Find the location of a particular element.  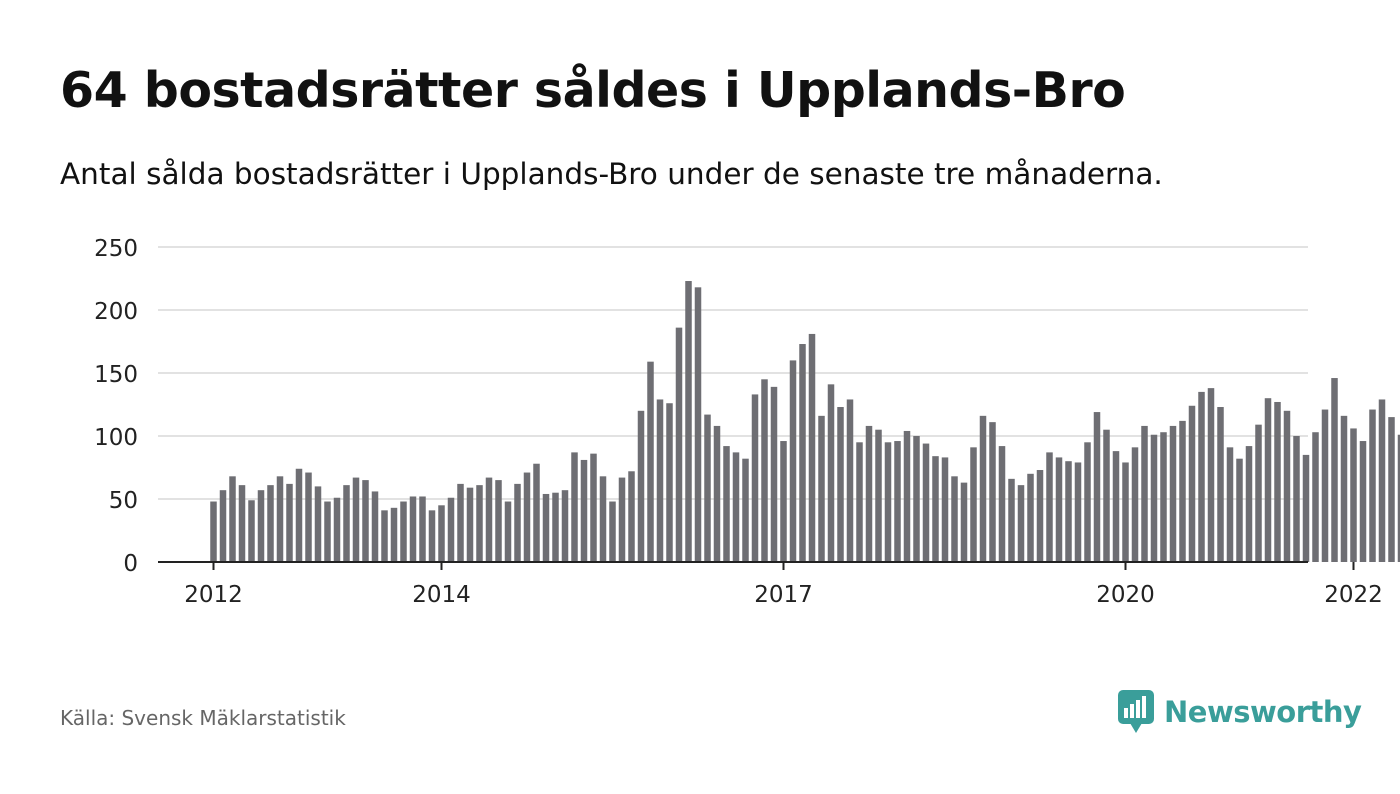

chart-title: 64 bostadsrätter såldes i Upplands-Bro is located at coordinates (593, 90).